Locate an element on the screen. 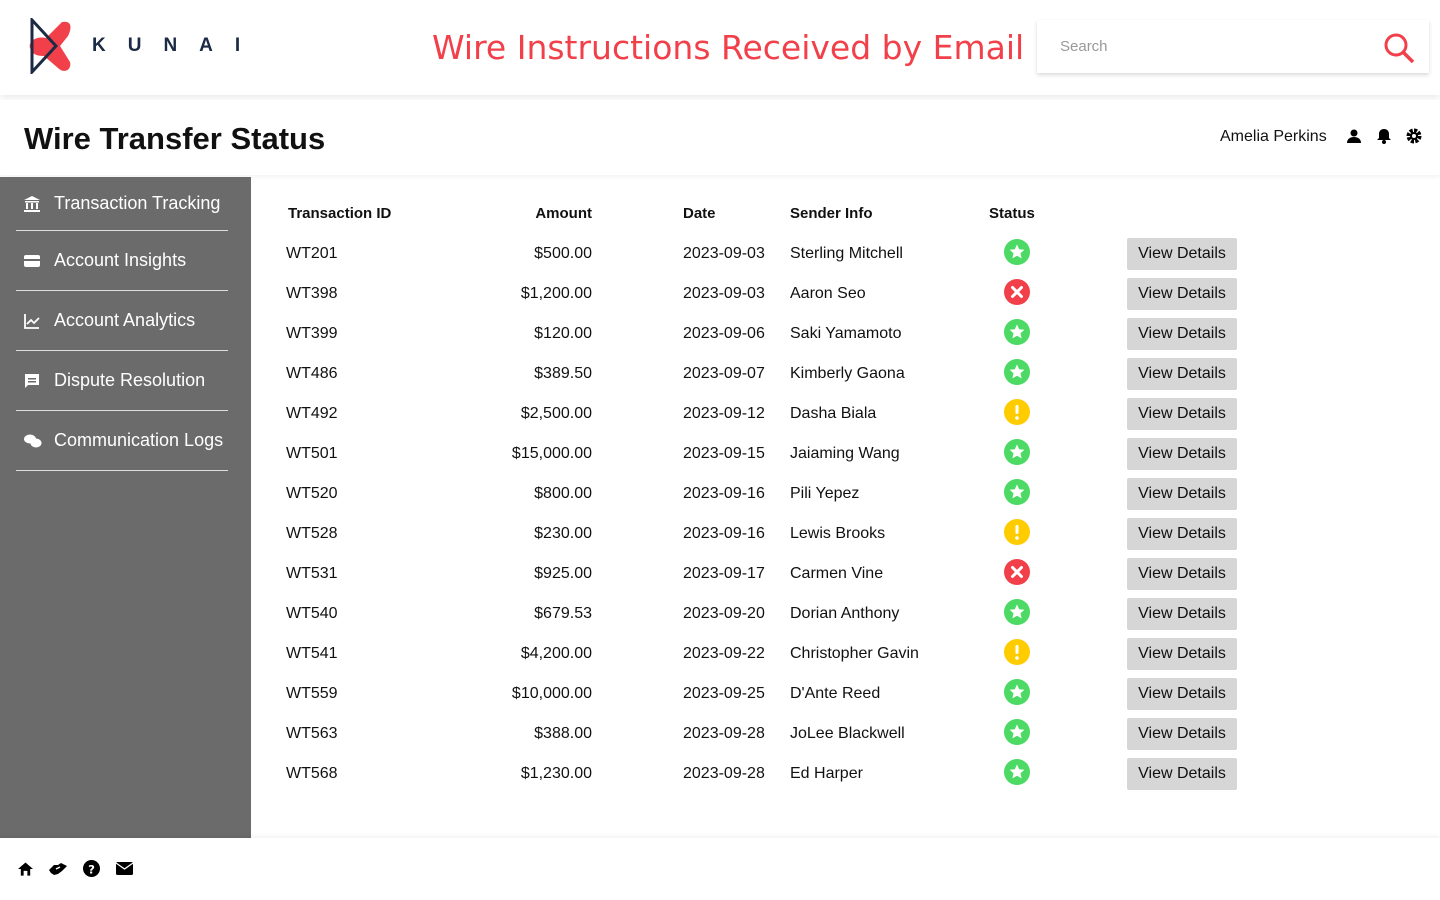 This screenshot has height=900, width=1440. sidebar-item-label: Account Analytics is located at coordinates (125, 320).